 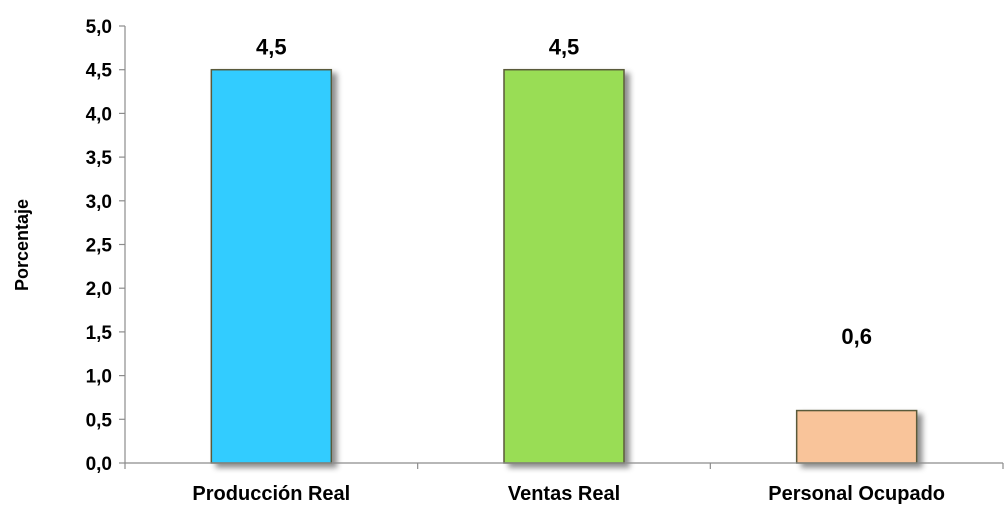 I want to click on y-tick-label: 2,5, so click(x=99, y=246).